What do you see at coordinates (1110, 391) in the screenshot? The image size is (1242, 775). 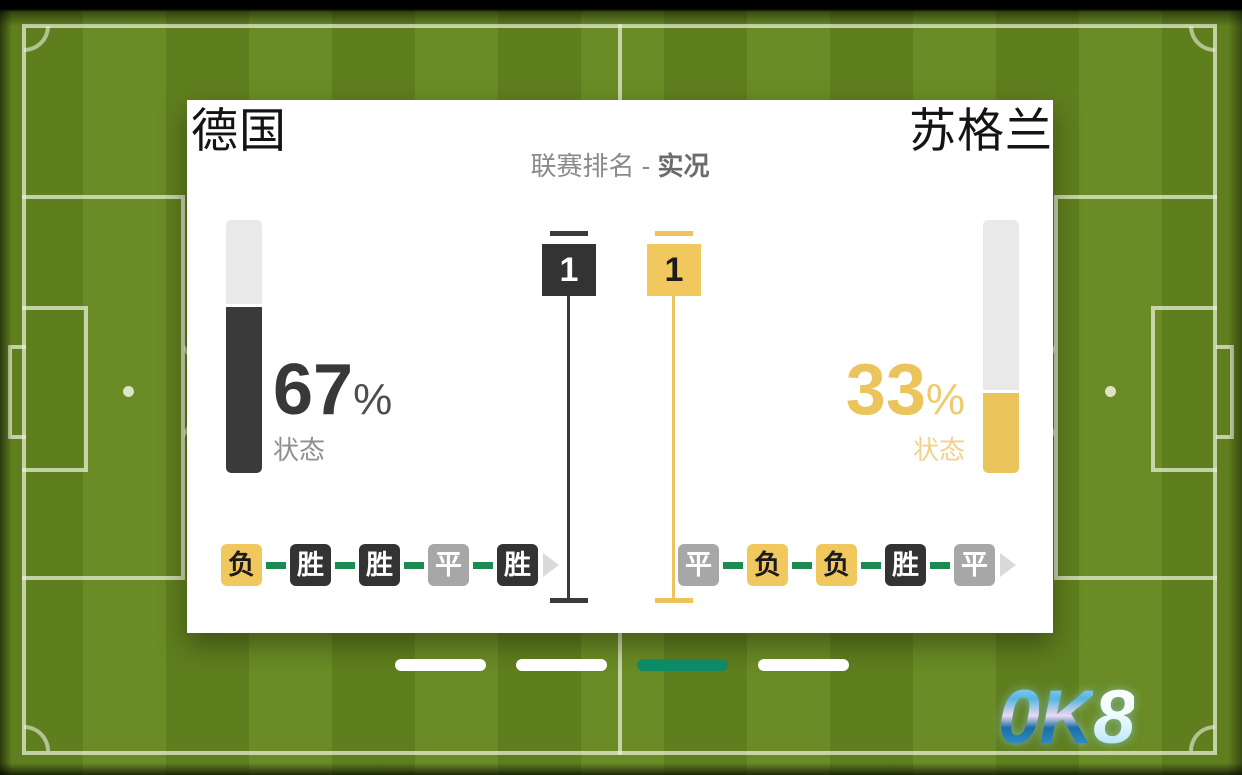 I see `pitch-penalty-spot-right` at bounding box center [1110, 391].